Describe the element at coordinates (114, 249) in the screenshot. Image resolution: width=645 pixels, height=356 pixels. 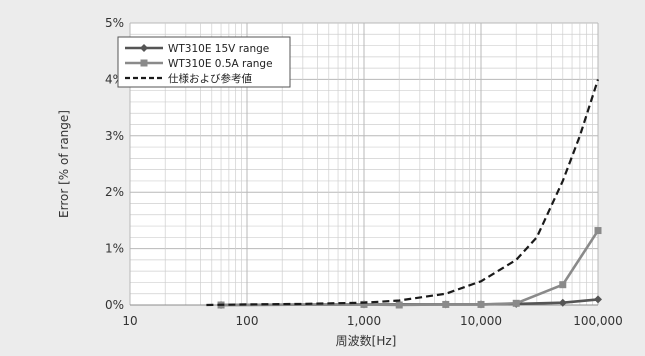
I see `y-tick-label: 1%` at that location.